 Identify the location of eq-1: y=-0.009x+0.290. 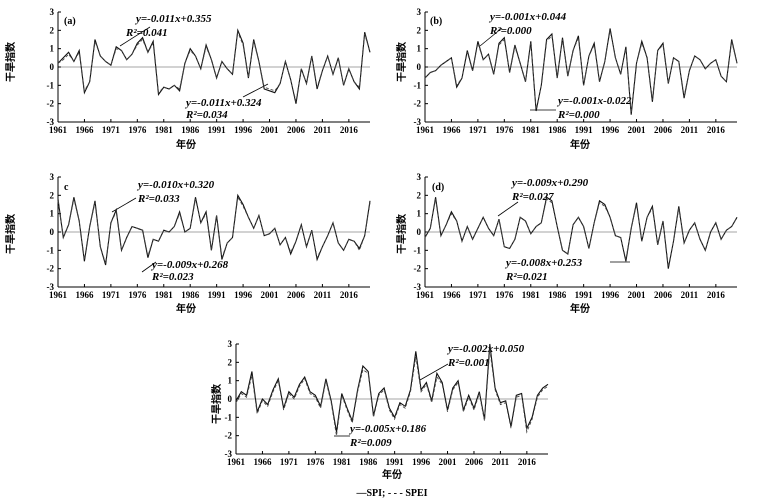
(549, 183).